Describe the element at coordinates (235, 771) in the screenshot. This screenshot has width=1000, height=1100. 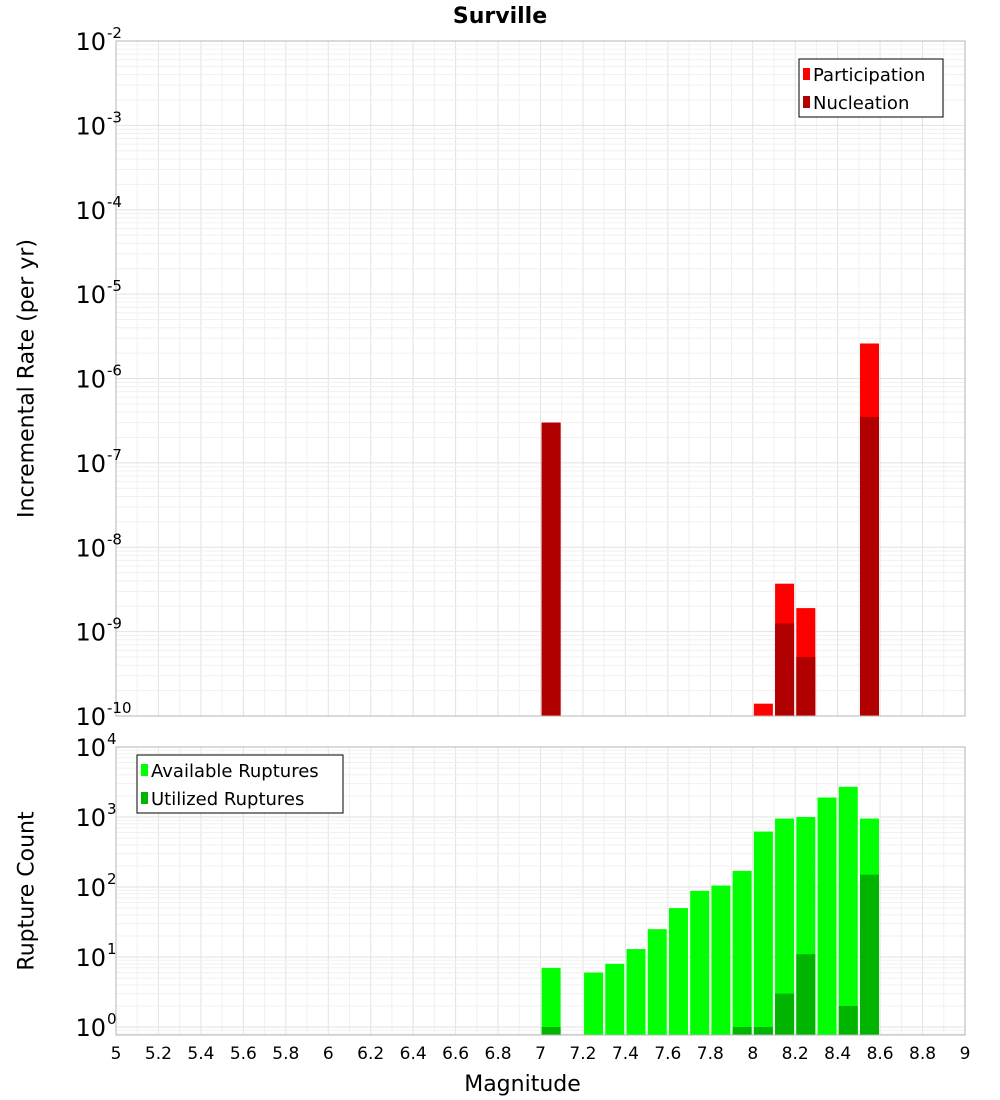
I see `legend-label-available-ruptures: Available Ruptures` at that location.